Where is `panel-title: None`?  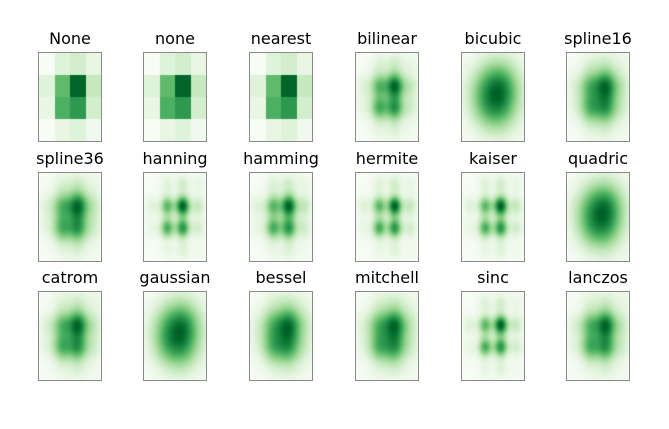 panel-title: None is located at coordinates (70, 38).